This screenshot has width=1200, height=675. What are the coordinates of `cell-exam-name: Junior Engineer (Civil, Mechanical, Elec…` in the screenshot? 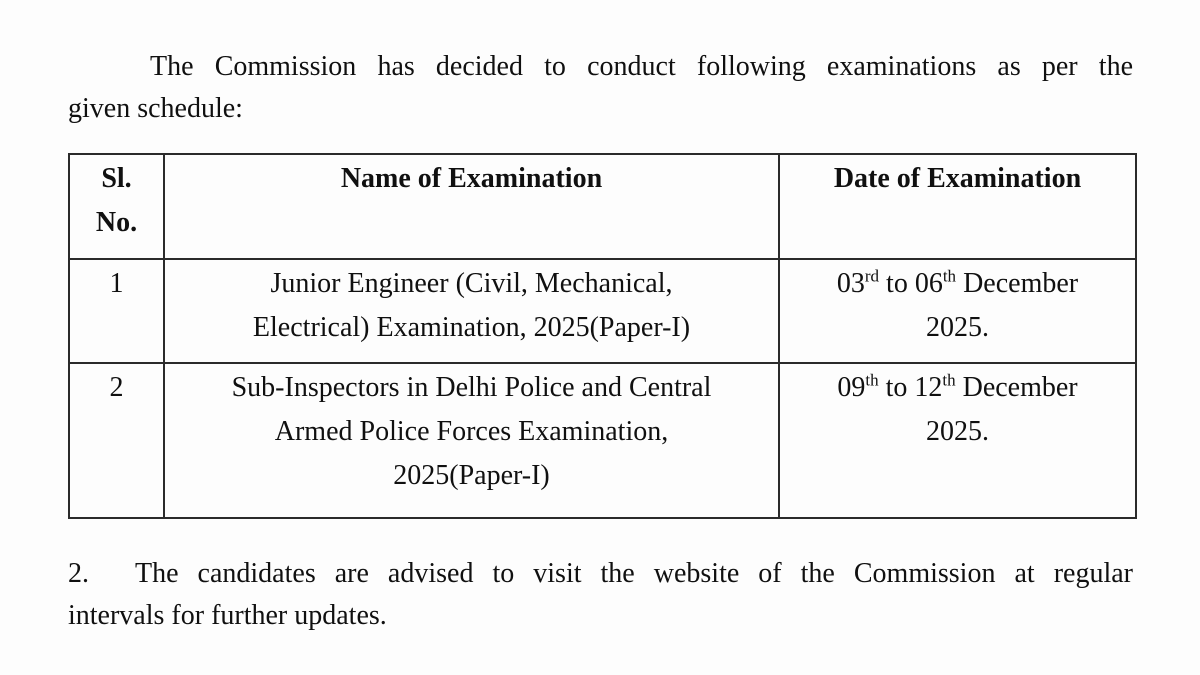 It's located at (471, 311).